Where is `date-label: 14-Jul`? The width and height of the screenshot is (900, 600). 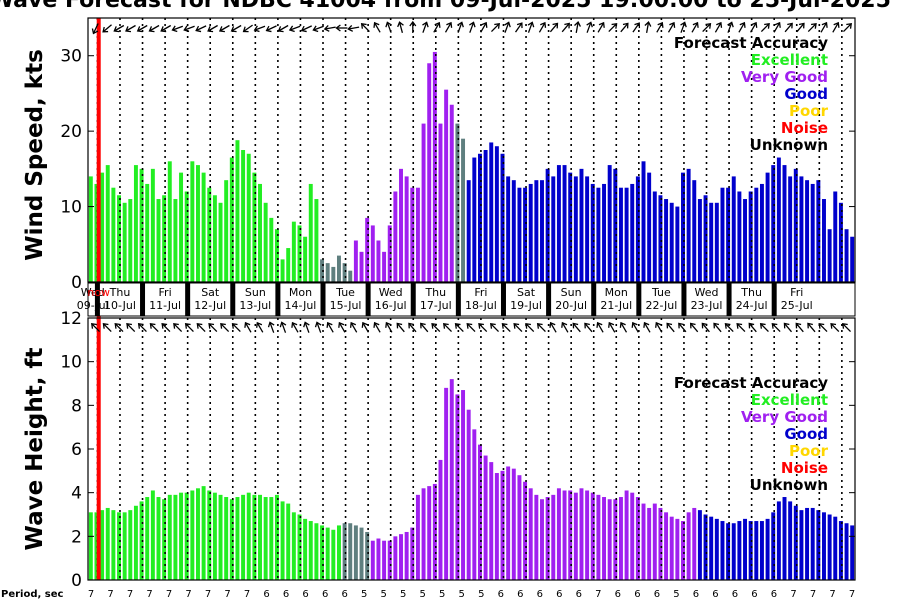
date-label: 14-Jul is located at coordinates (301, 305).